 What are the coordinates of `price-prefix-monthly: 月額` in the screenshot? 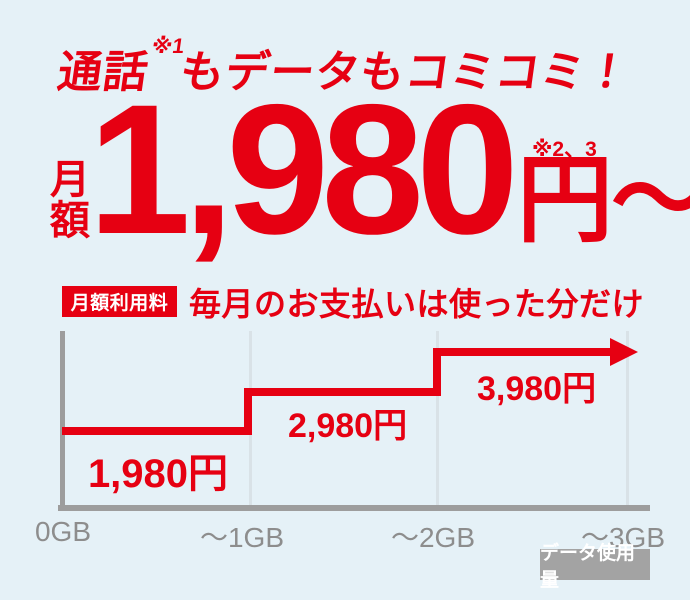 It's located at (70, 200).